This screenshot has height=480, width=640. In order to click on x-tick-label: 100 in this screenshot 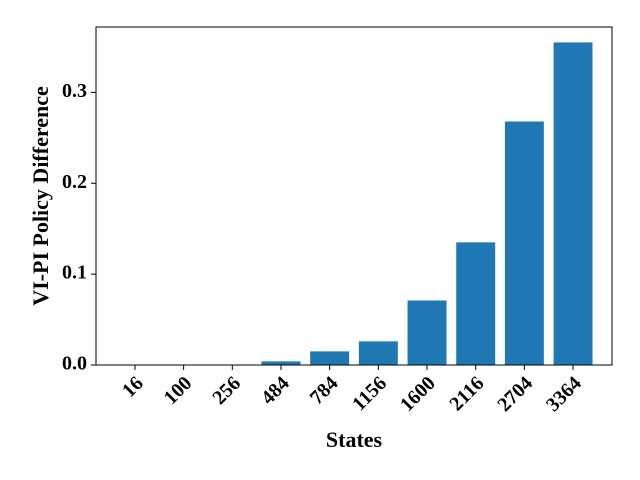, I will do `click(178, 390)`.